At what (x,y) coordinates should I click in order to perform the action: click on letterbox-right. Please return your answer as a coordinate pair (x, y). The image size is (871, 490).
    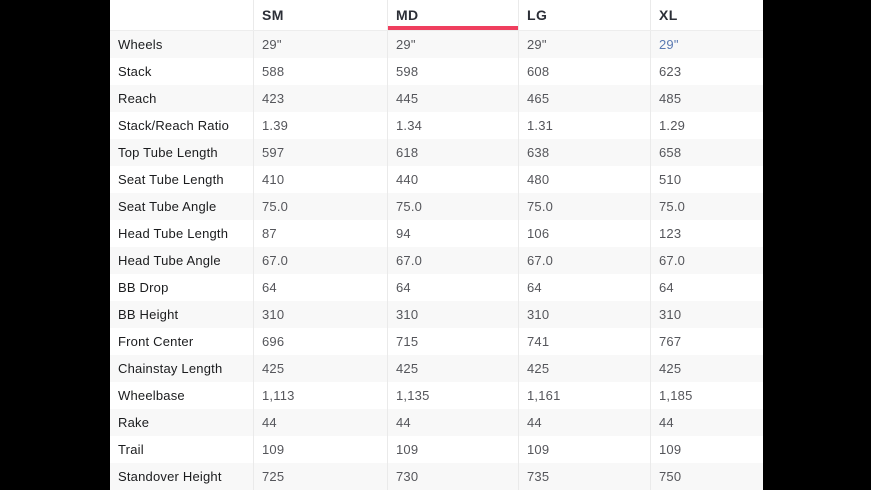
    Looking at the image, I should click on (817, 245).